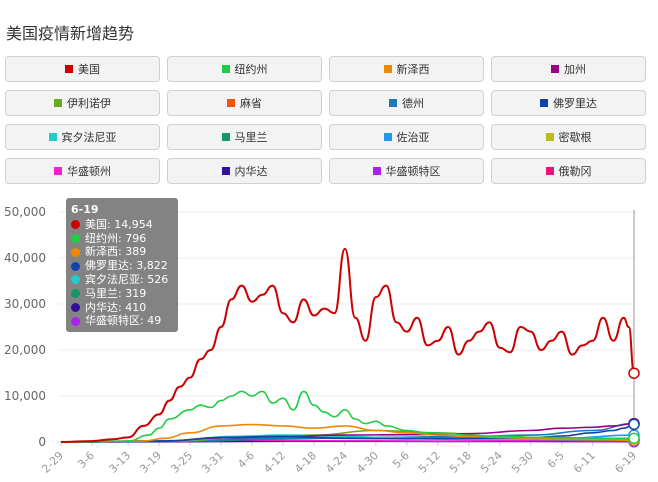 The image size is (658, 482). I want to click on tooltip-row: 华盛顿特区: 49, so click(124, 321).